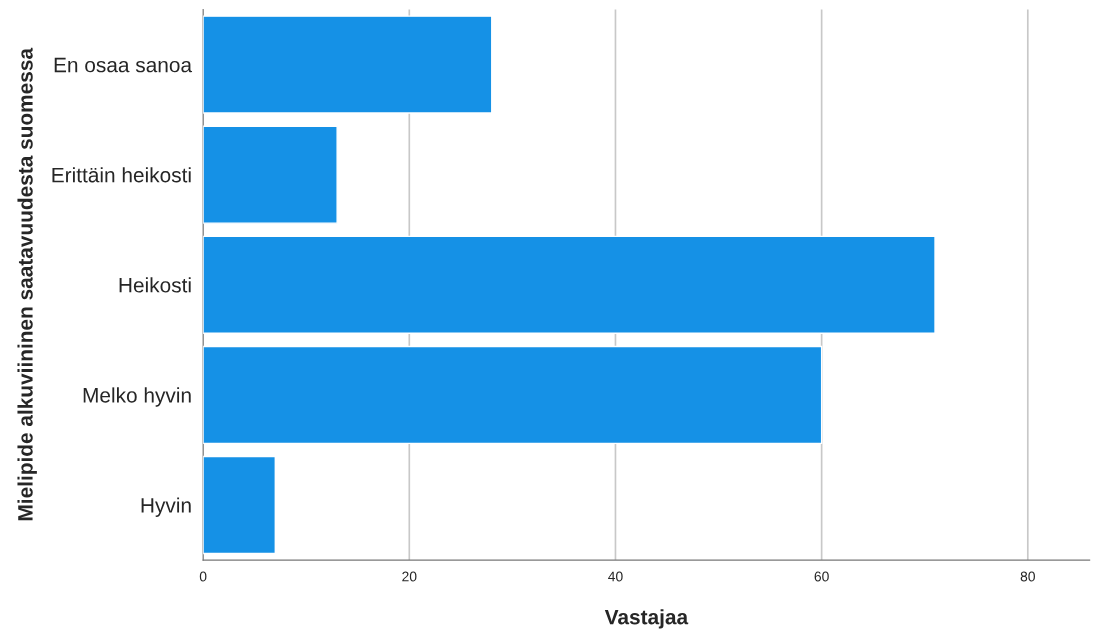  Describe the element at coordinates (1027, 576) in the screenshot. I see `x-tick-label: 80` at that location.